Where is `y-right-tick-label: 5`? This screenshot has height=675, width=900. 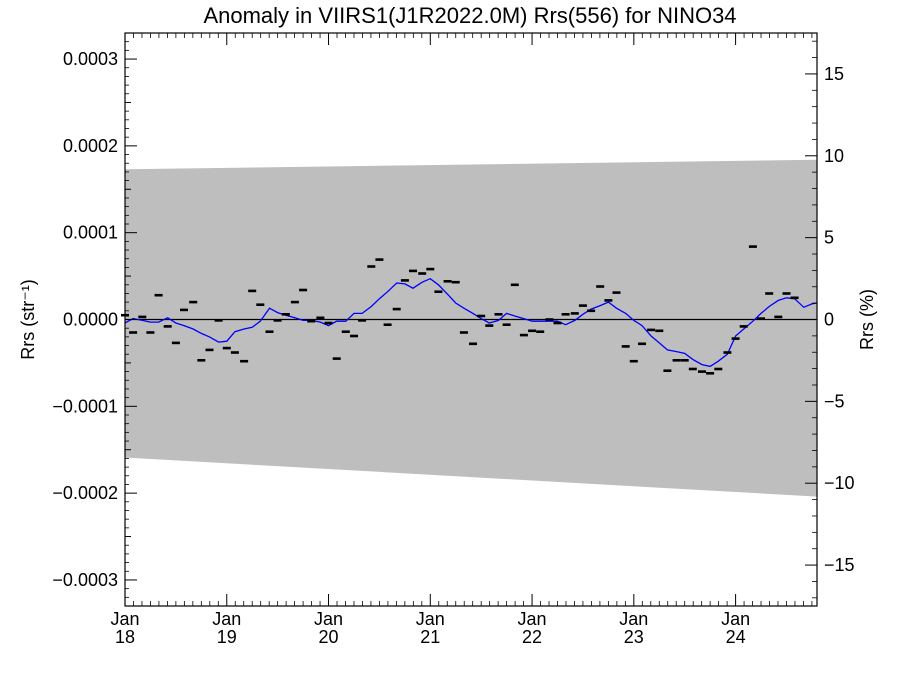
y-right-tick-label: 5 is located at coordinates (829, 238).